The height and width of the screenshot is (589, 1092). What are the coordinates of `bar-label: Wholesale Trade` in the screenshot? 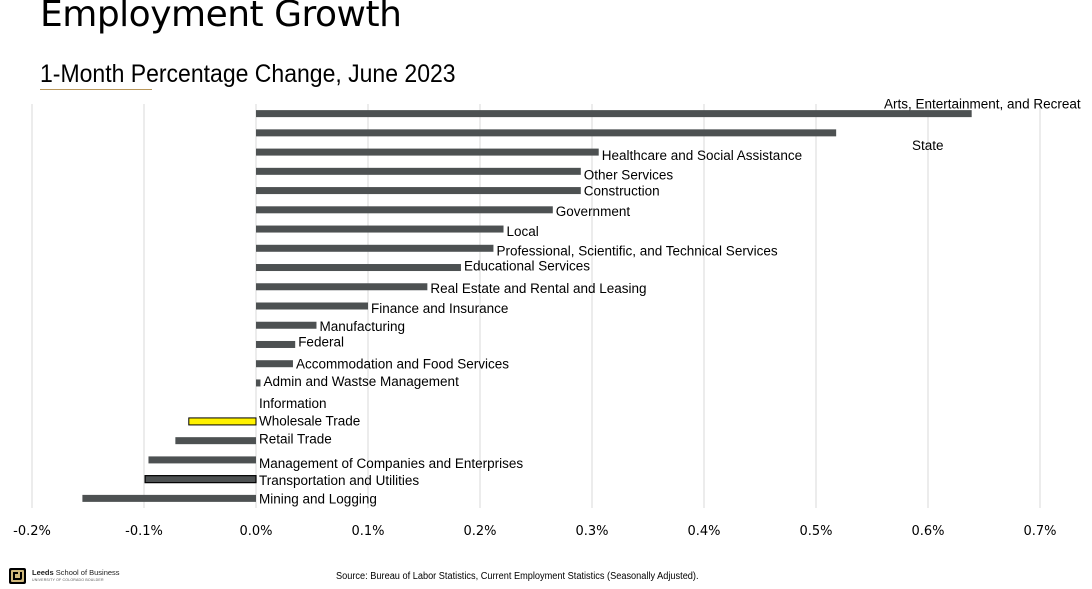 It's located at (309, 420).